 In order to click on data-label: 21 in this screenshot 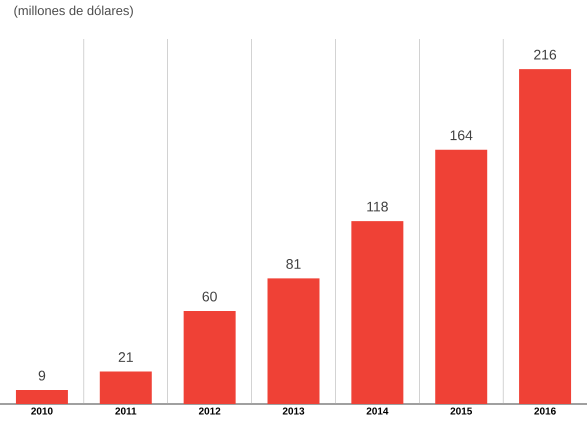, I will do `click(125, 357)`.